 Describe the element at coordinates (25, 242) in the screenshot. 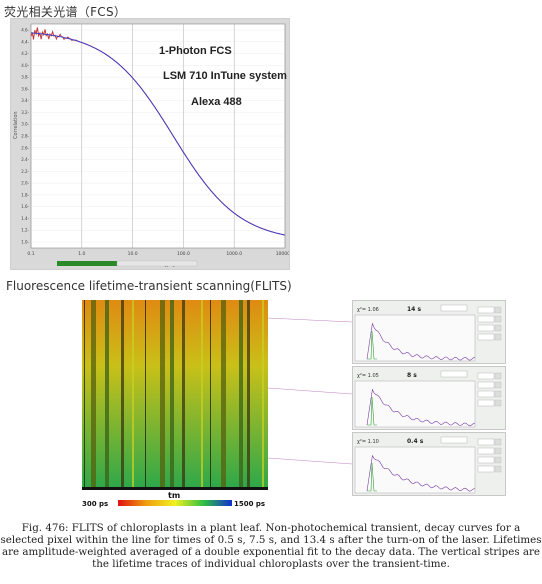

I see `y-tick-label: 1.0-` at that location.